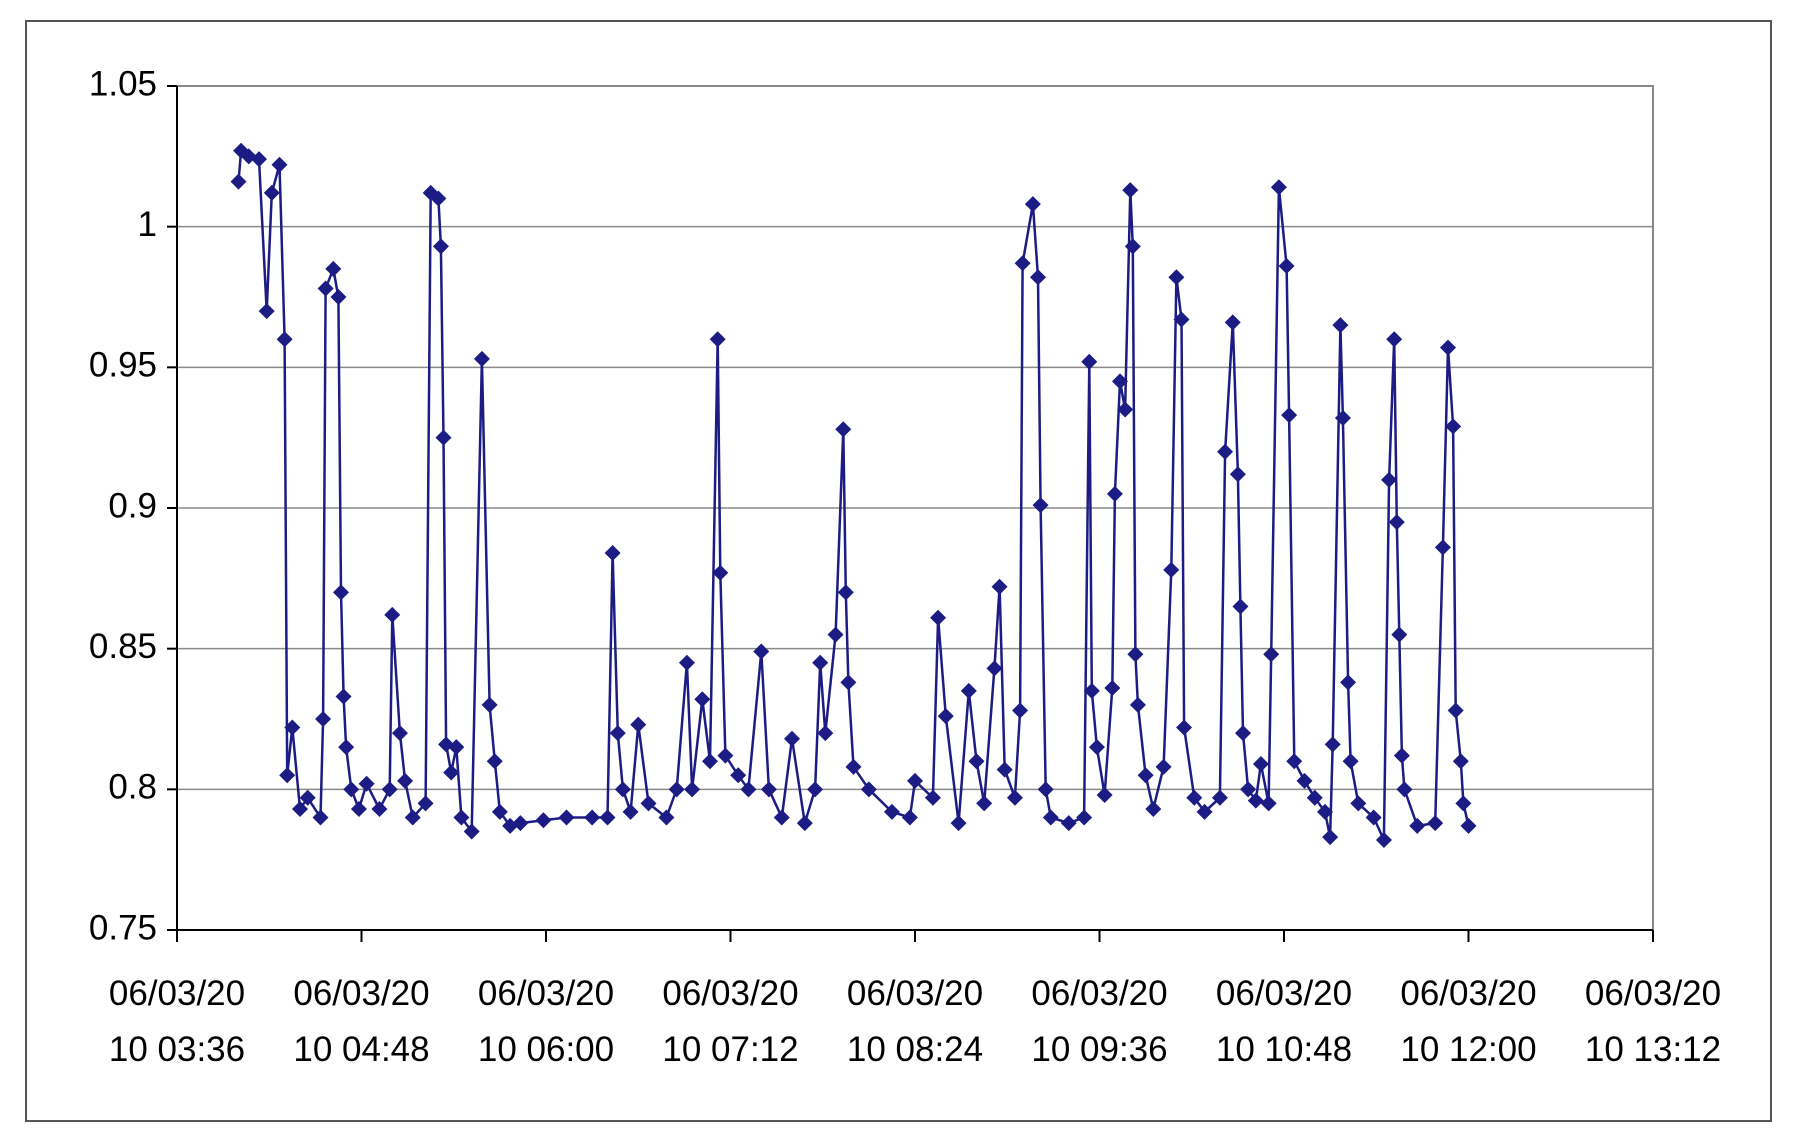  Describe the element at coordinates (1468, 1021) in the screenshot. I see `x-tick-label: 06/03/20 10 12:00` at that location.